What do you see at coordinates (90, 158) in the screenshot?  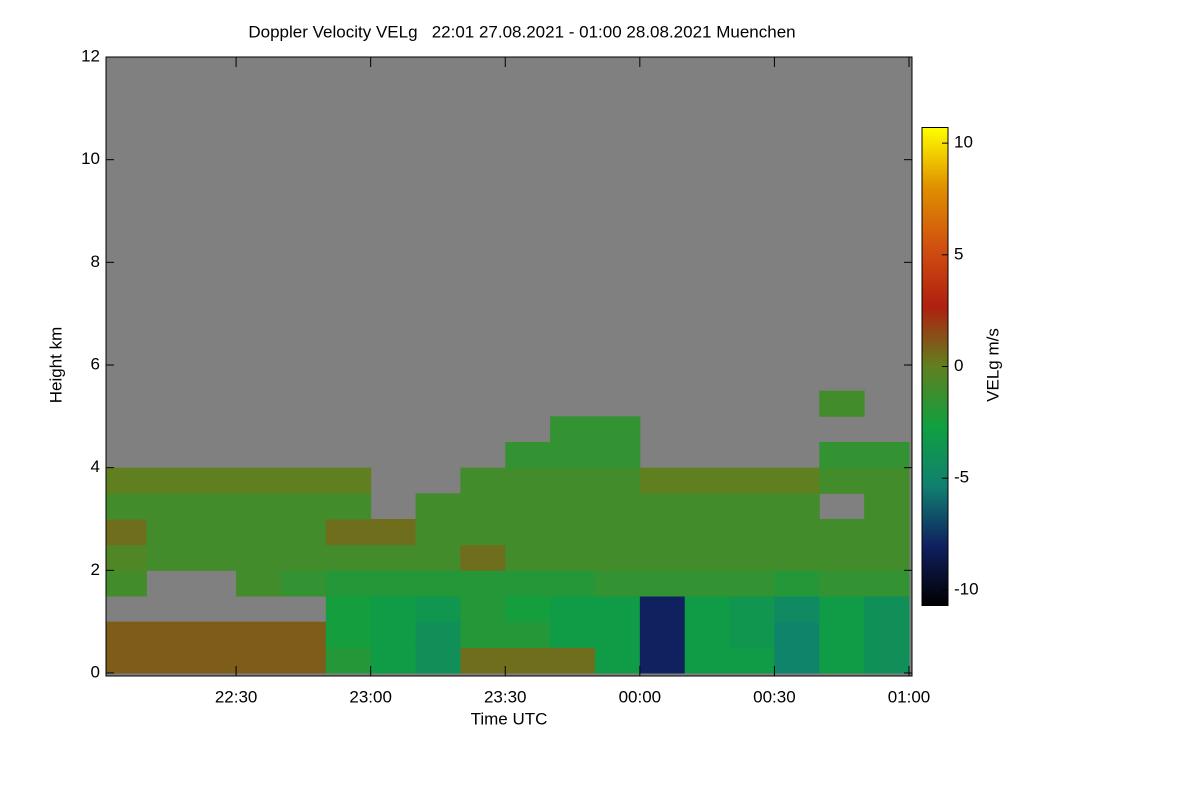 I see `y-tick-label: 10` at bounding box center [90, 158].